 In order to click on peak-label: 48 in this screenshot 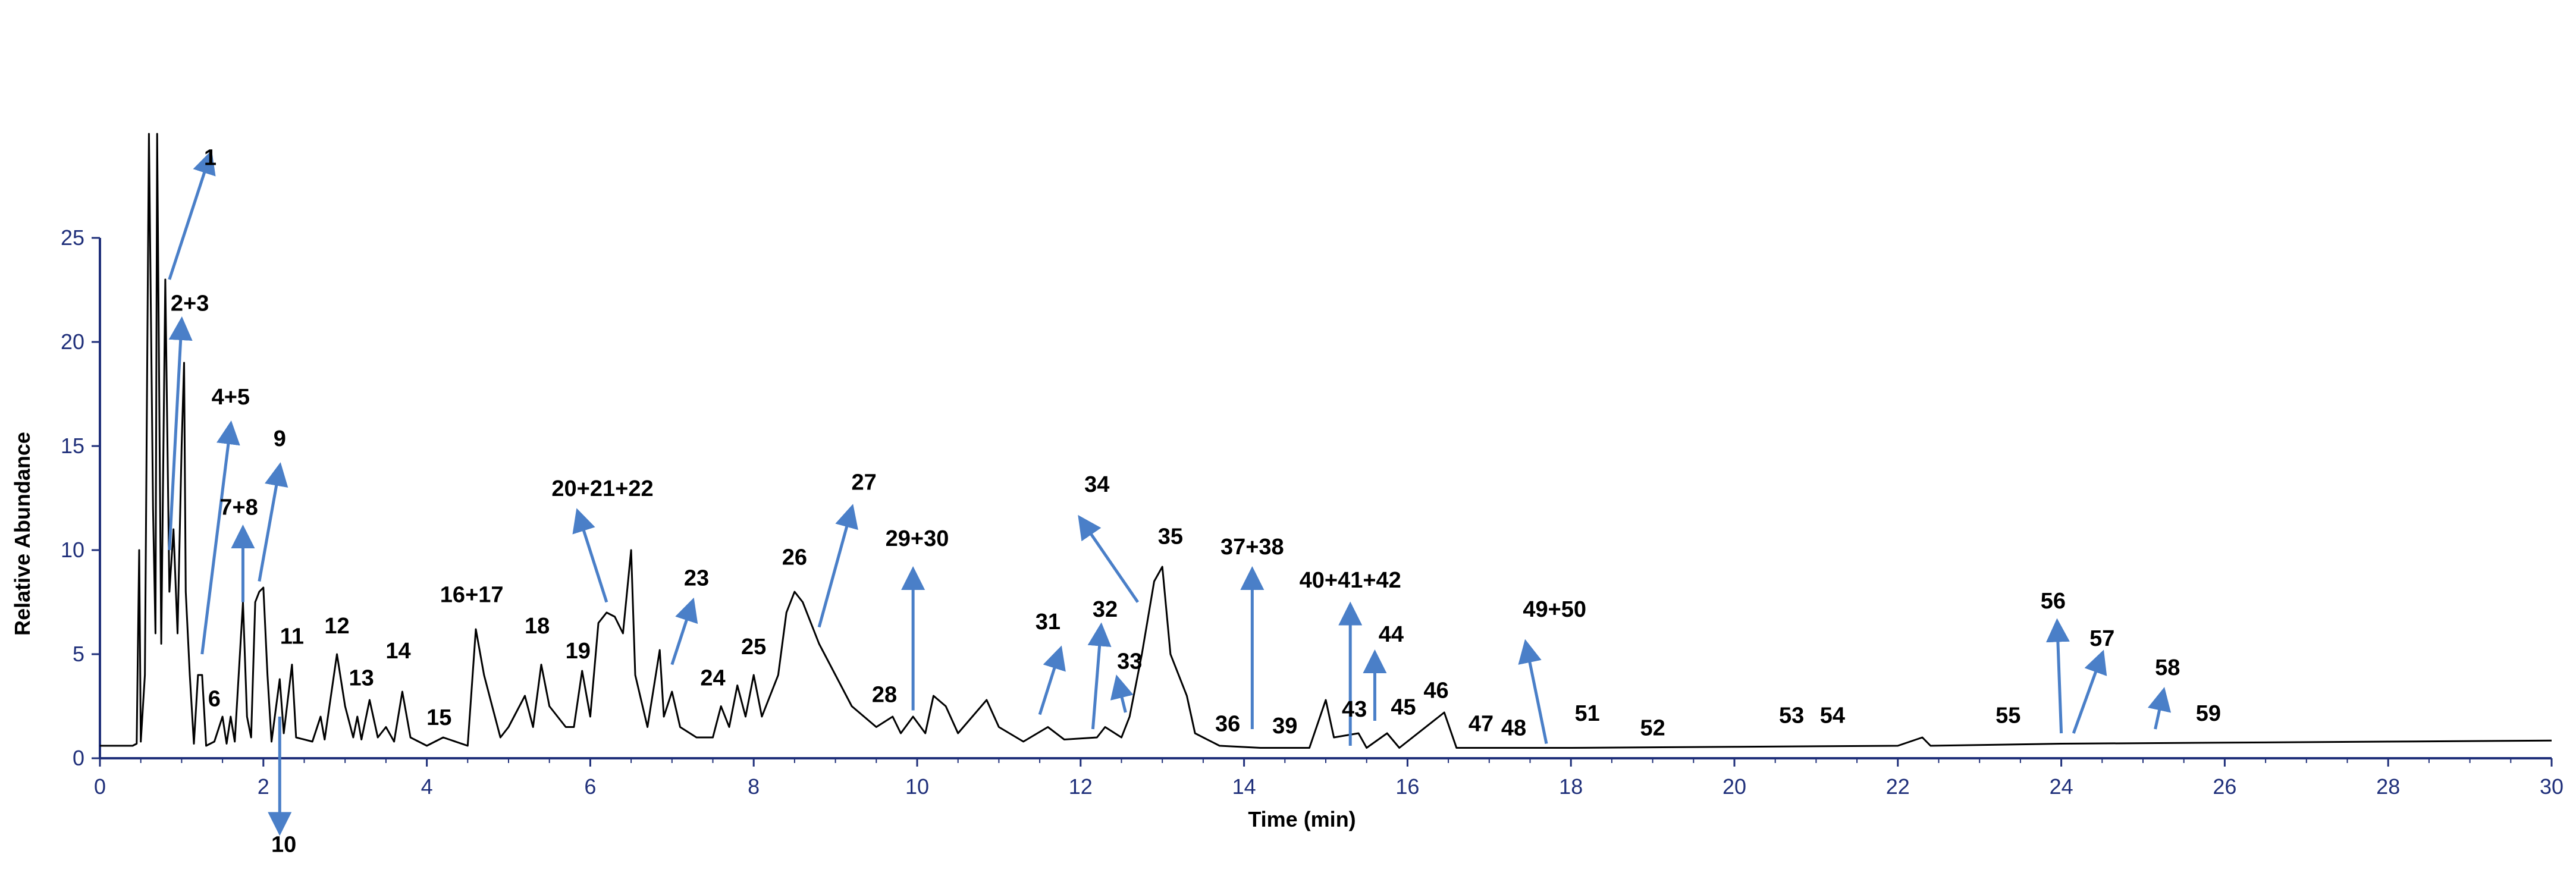, I will do `click(1513, 728)`.